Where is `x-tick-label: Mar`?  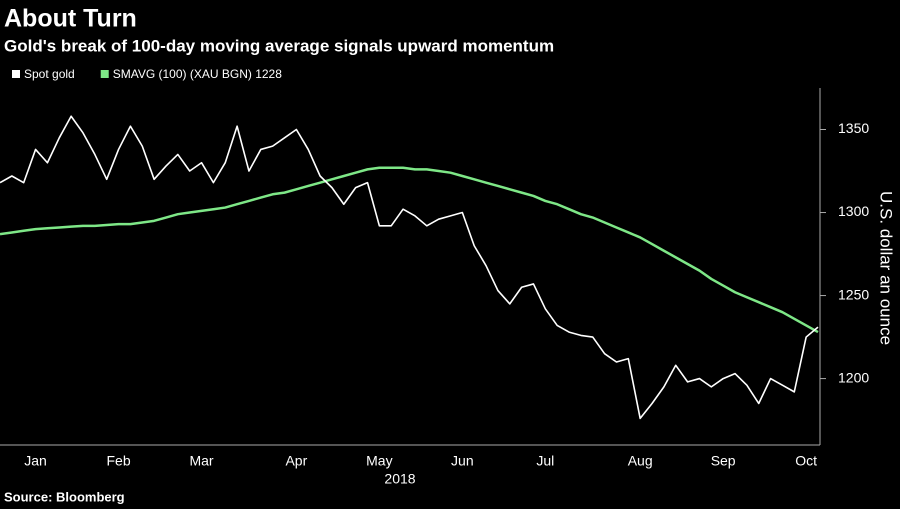
x-tick-label: Mar is located at coordinates (201, 461).